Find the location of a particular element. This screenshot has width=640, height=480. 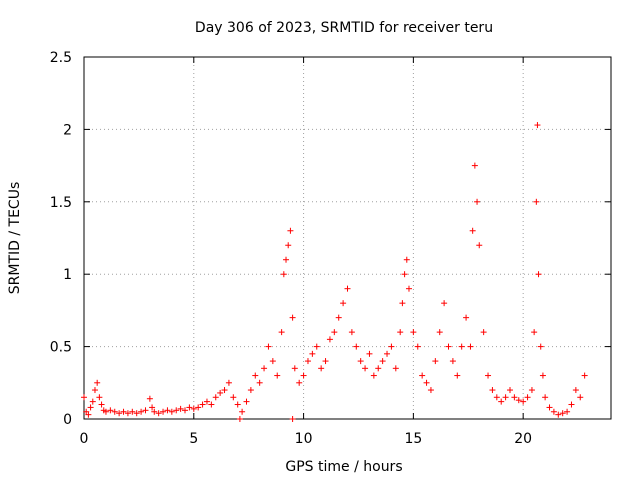

y-tick-label: 0.5 is located at coordinates (61, 348).